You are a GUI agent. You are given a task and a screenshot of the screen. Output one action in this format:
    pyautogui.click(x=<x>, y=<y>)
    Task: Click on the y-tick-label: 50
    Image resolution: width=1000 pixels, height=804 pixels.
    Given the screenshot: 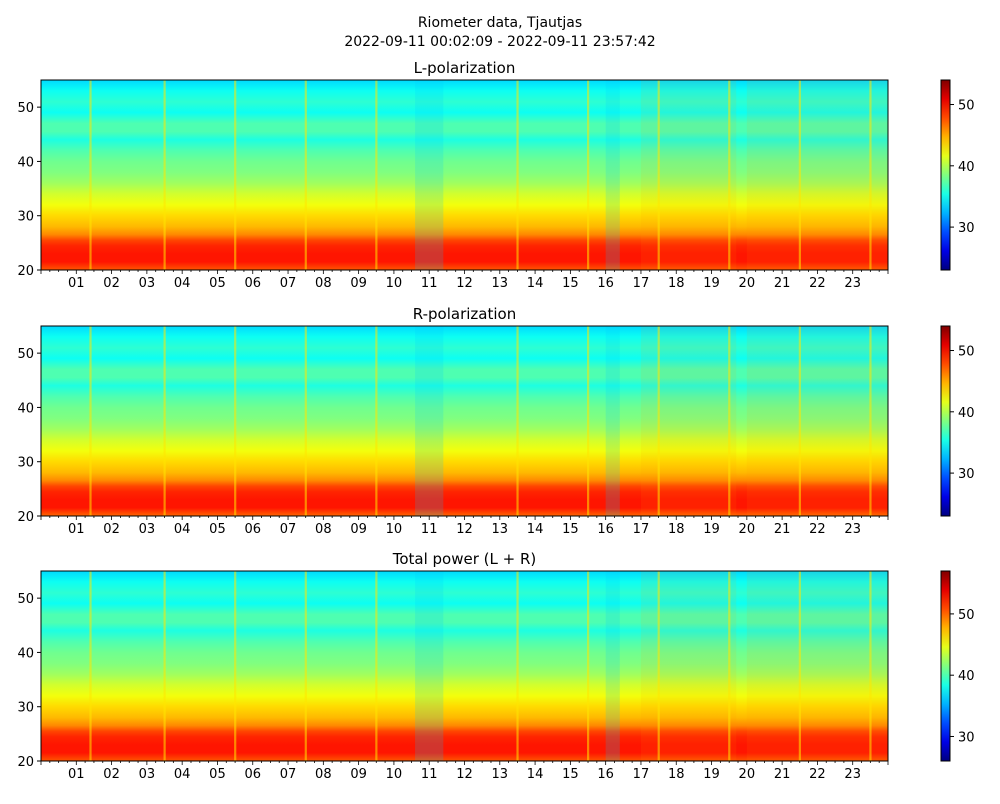 What is the action you would take?
    pyautogui.click(x=25, y=599)
    